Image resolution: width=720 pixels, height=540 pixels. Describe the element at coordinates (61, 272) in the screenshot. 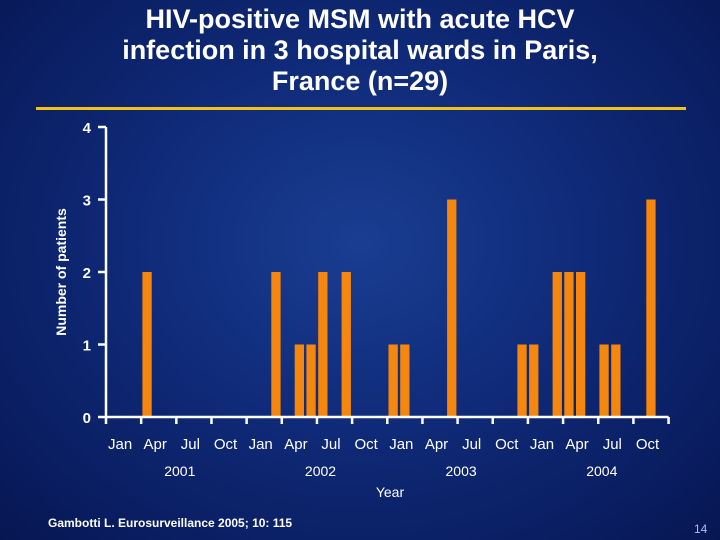

I see `y-axis-title: Number of patients` at that location.